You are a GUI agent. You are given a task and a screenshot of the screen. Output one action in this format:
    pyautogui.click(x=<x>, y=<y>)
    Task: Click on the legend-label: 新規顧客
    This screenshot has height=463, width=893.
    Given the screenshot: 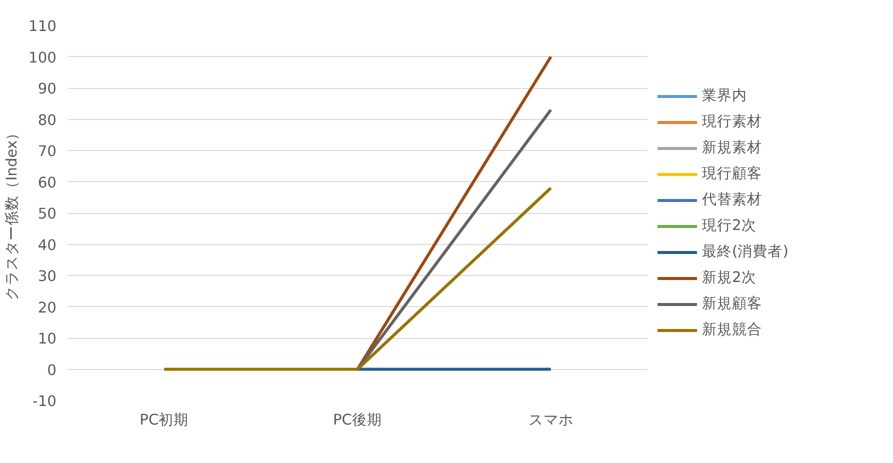 What is the action you would take?
    pyautogui.click(x=732, y=303)
    